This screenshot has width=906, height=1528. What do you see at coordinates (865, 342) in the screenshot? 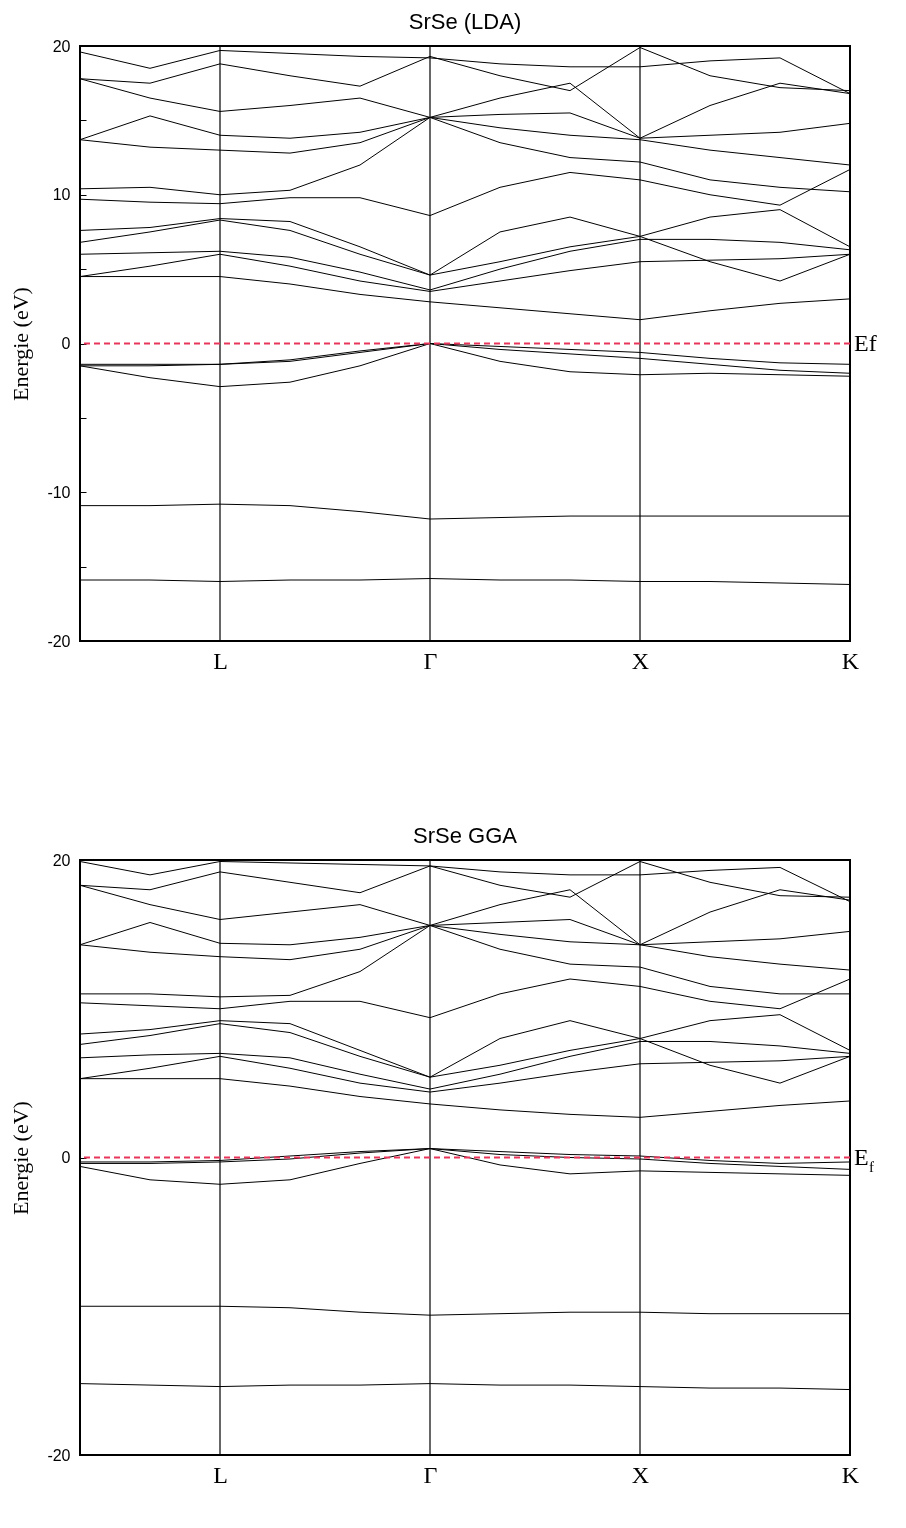
I see `ref-line-label: Ef` at bounding box center [865, 342].